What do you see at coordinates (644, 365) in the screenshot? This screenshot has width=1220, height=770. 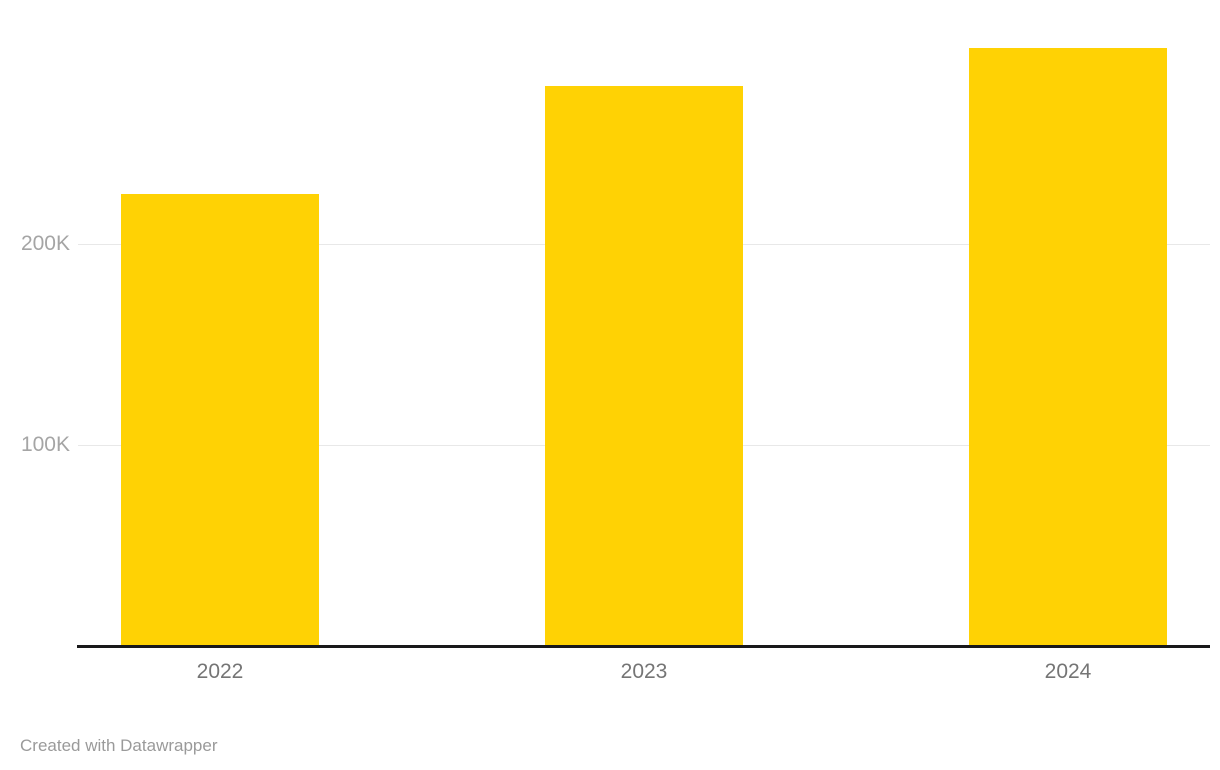 I see `bar-2023` at bounding box center [644, 365].